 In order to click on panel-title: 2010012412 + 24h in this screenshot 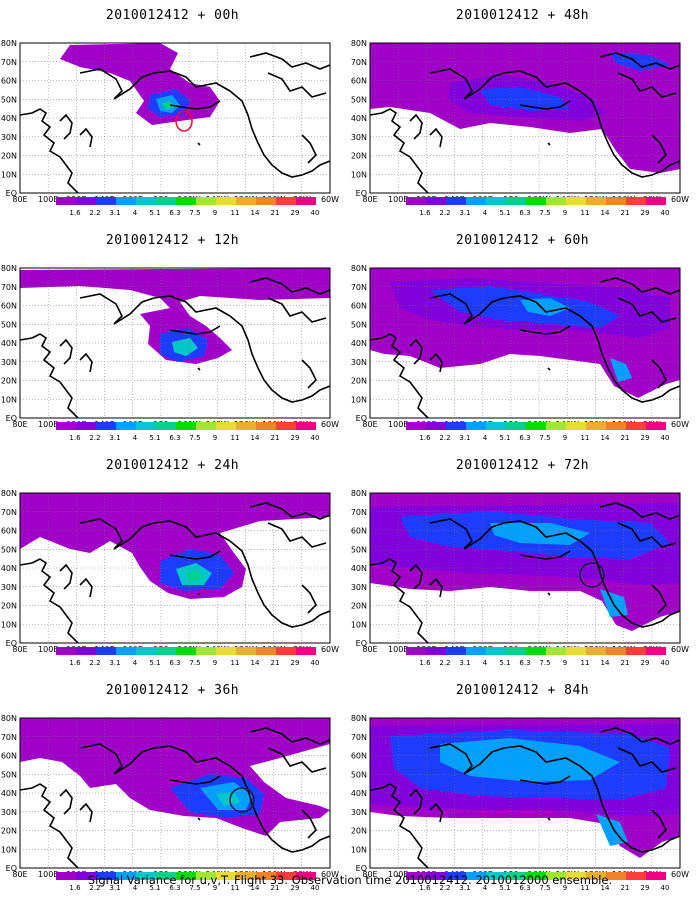, I will do `click(172, 465)`.